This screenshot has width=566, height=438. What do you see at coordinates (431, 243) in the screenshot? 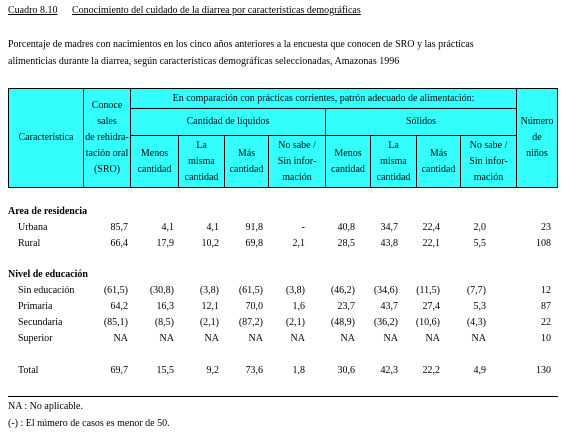
I see `cell-value: 22,1` at bounding box center [431, 243].